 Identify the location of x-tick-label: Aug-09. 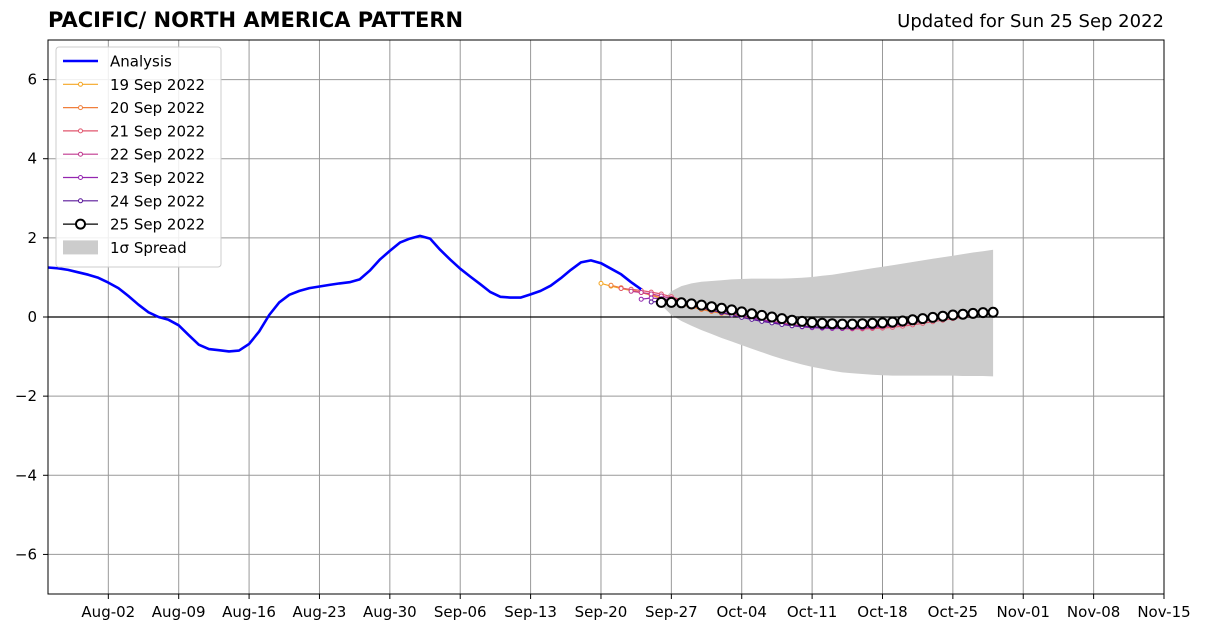
(179, 612).